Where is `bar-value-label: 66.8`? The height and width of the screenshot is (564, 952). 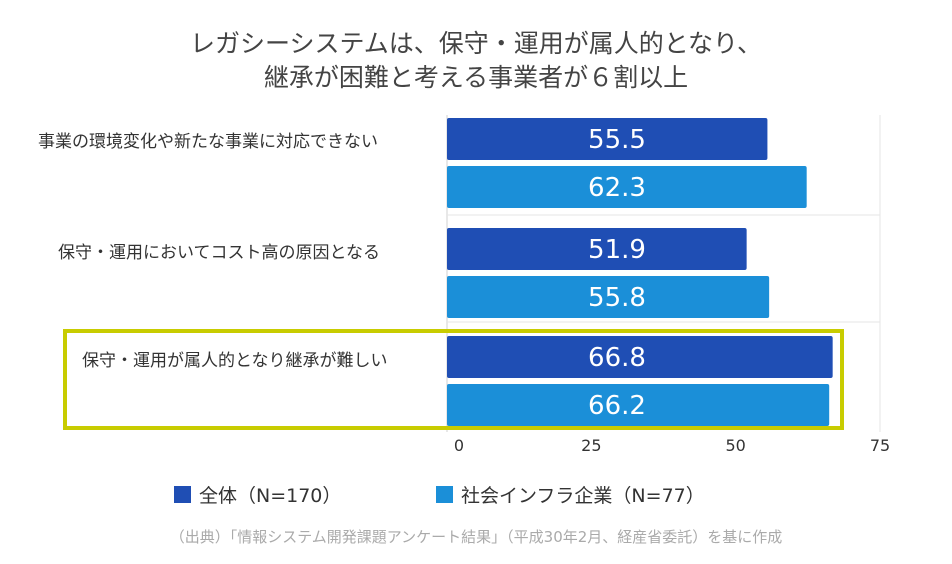
bar-value-label: 66.8 is located at coordinates (617, 358).